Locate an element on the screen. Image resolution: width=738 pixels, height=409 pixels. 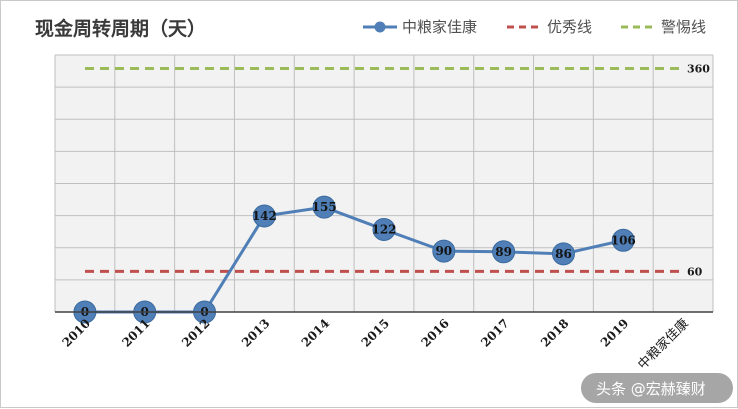
watermark: 头条 @宏赫臻财 is located at coordinates (657, 388).